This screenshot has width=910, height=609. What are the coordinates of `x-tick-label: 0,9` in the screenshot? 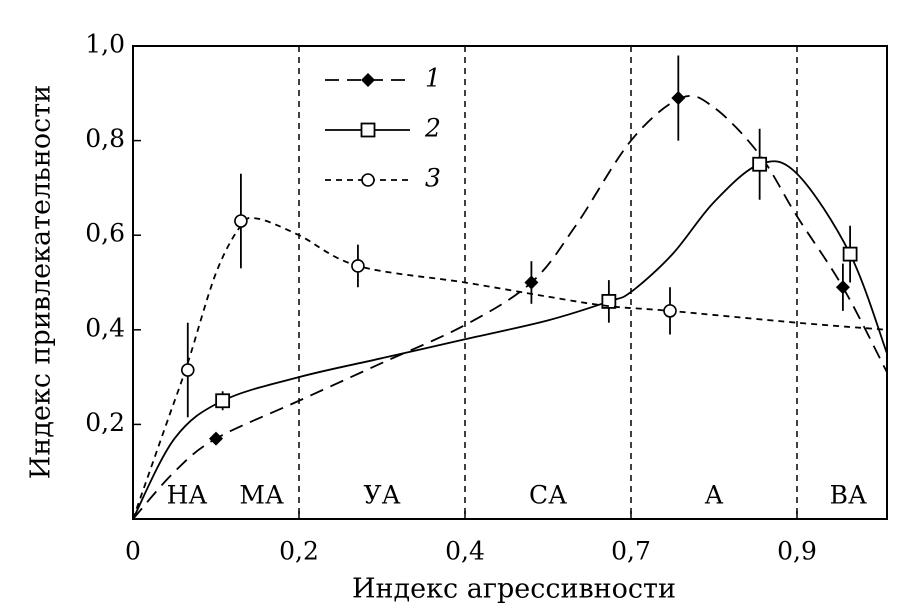 It's located at (797, 551).